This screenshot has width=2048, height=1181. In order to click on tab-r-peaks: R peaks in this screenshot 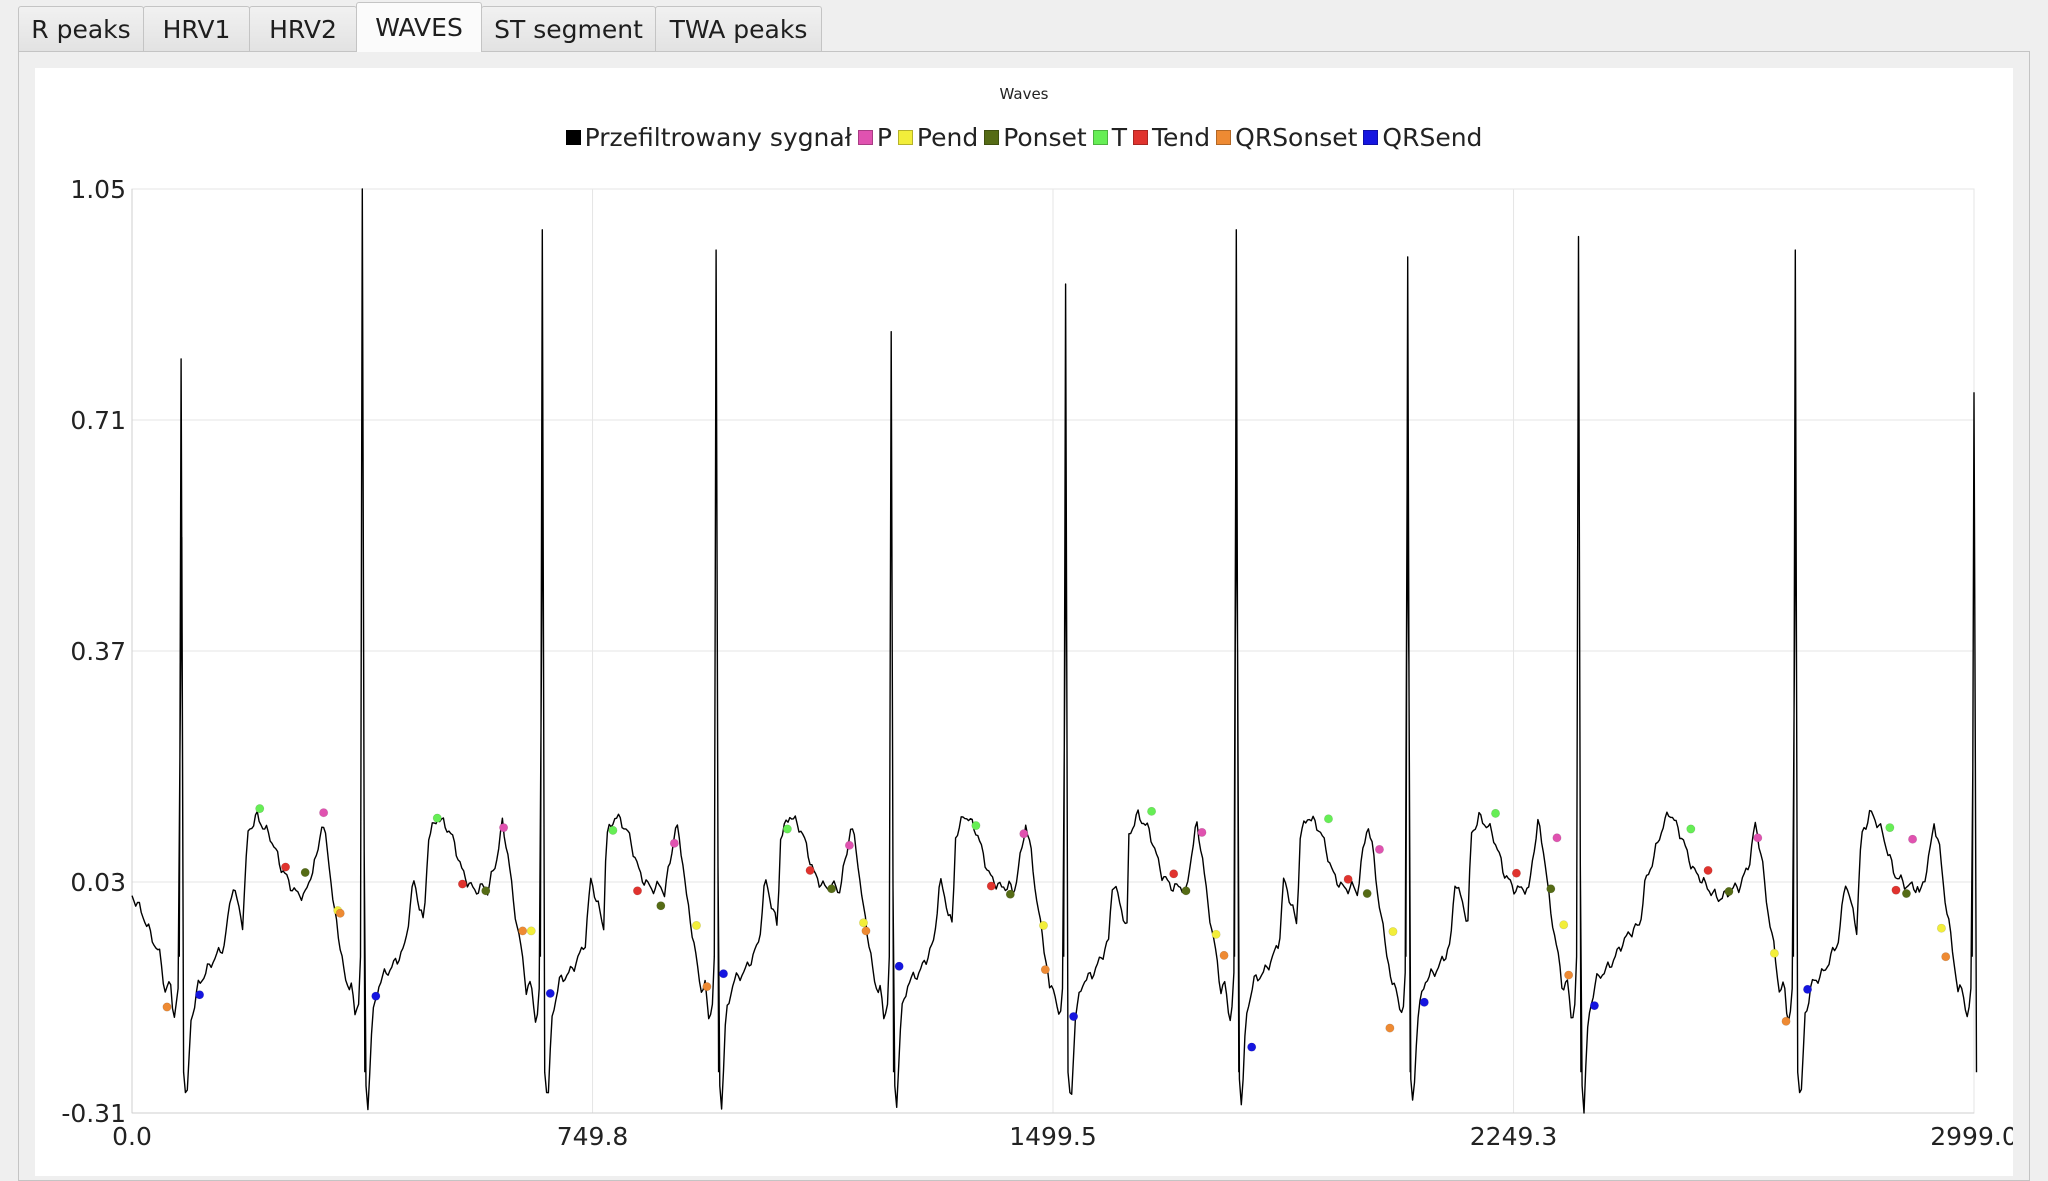, I will do `click(81, 29)`.